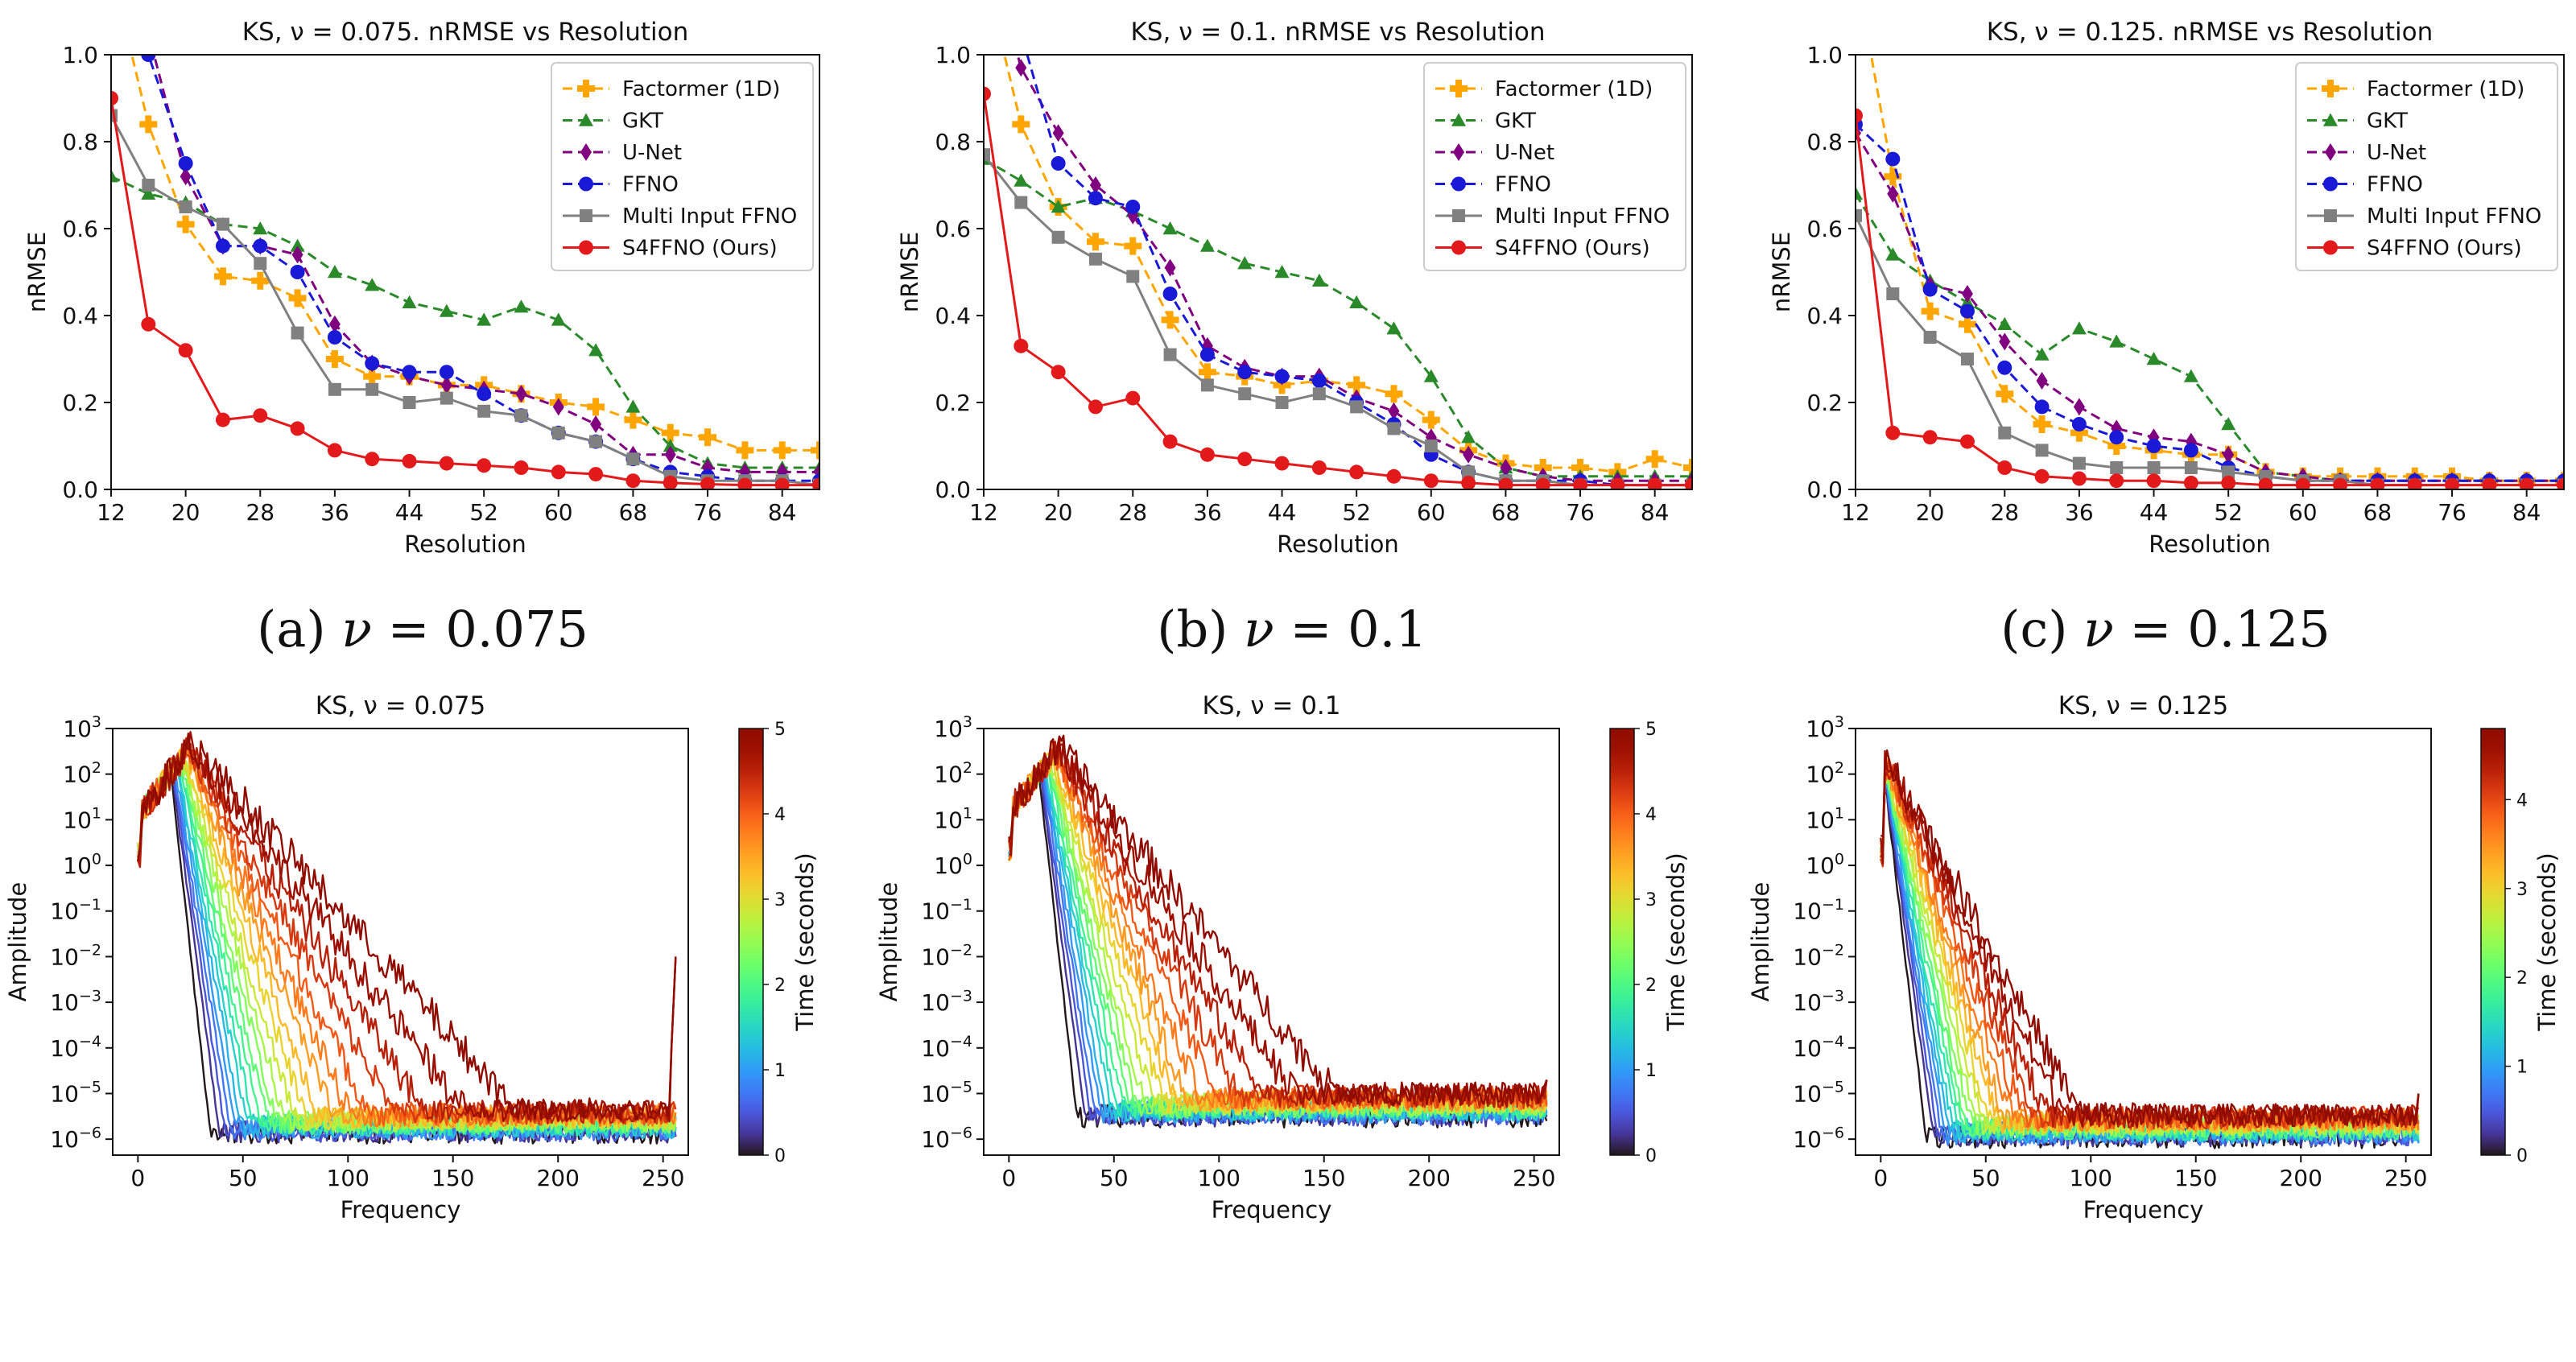 This screenshot has width=2576, height=1362. I want to click on legend-entry: FFNO, so click(2395, 185).